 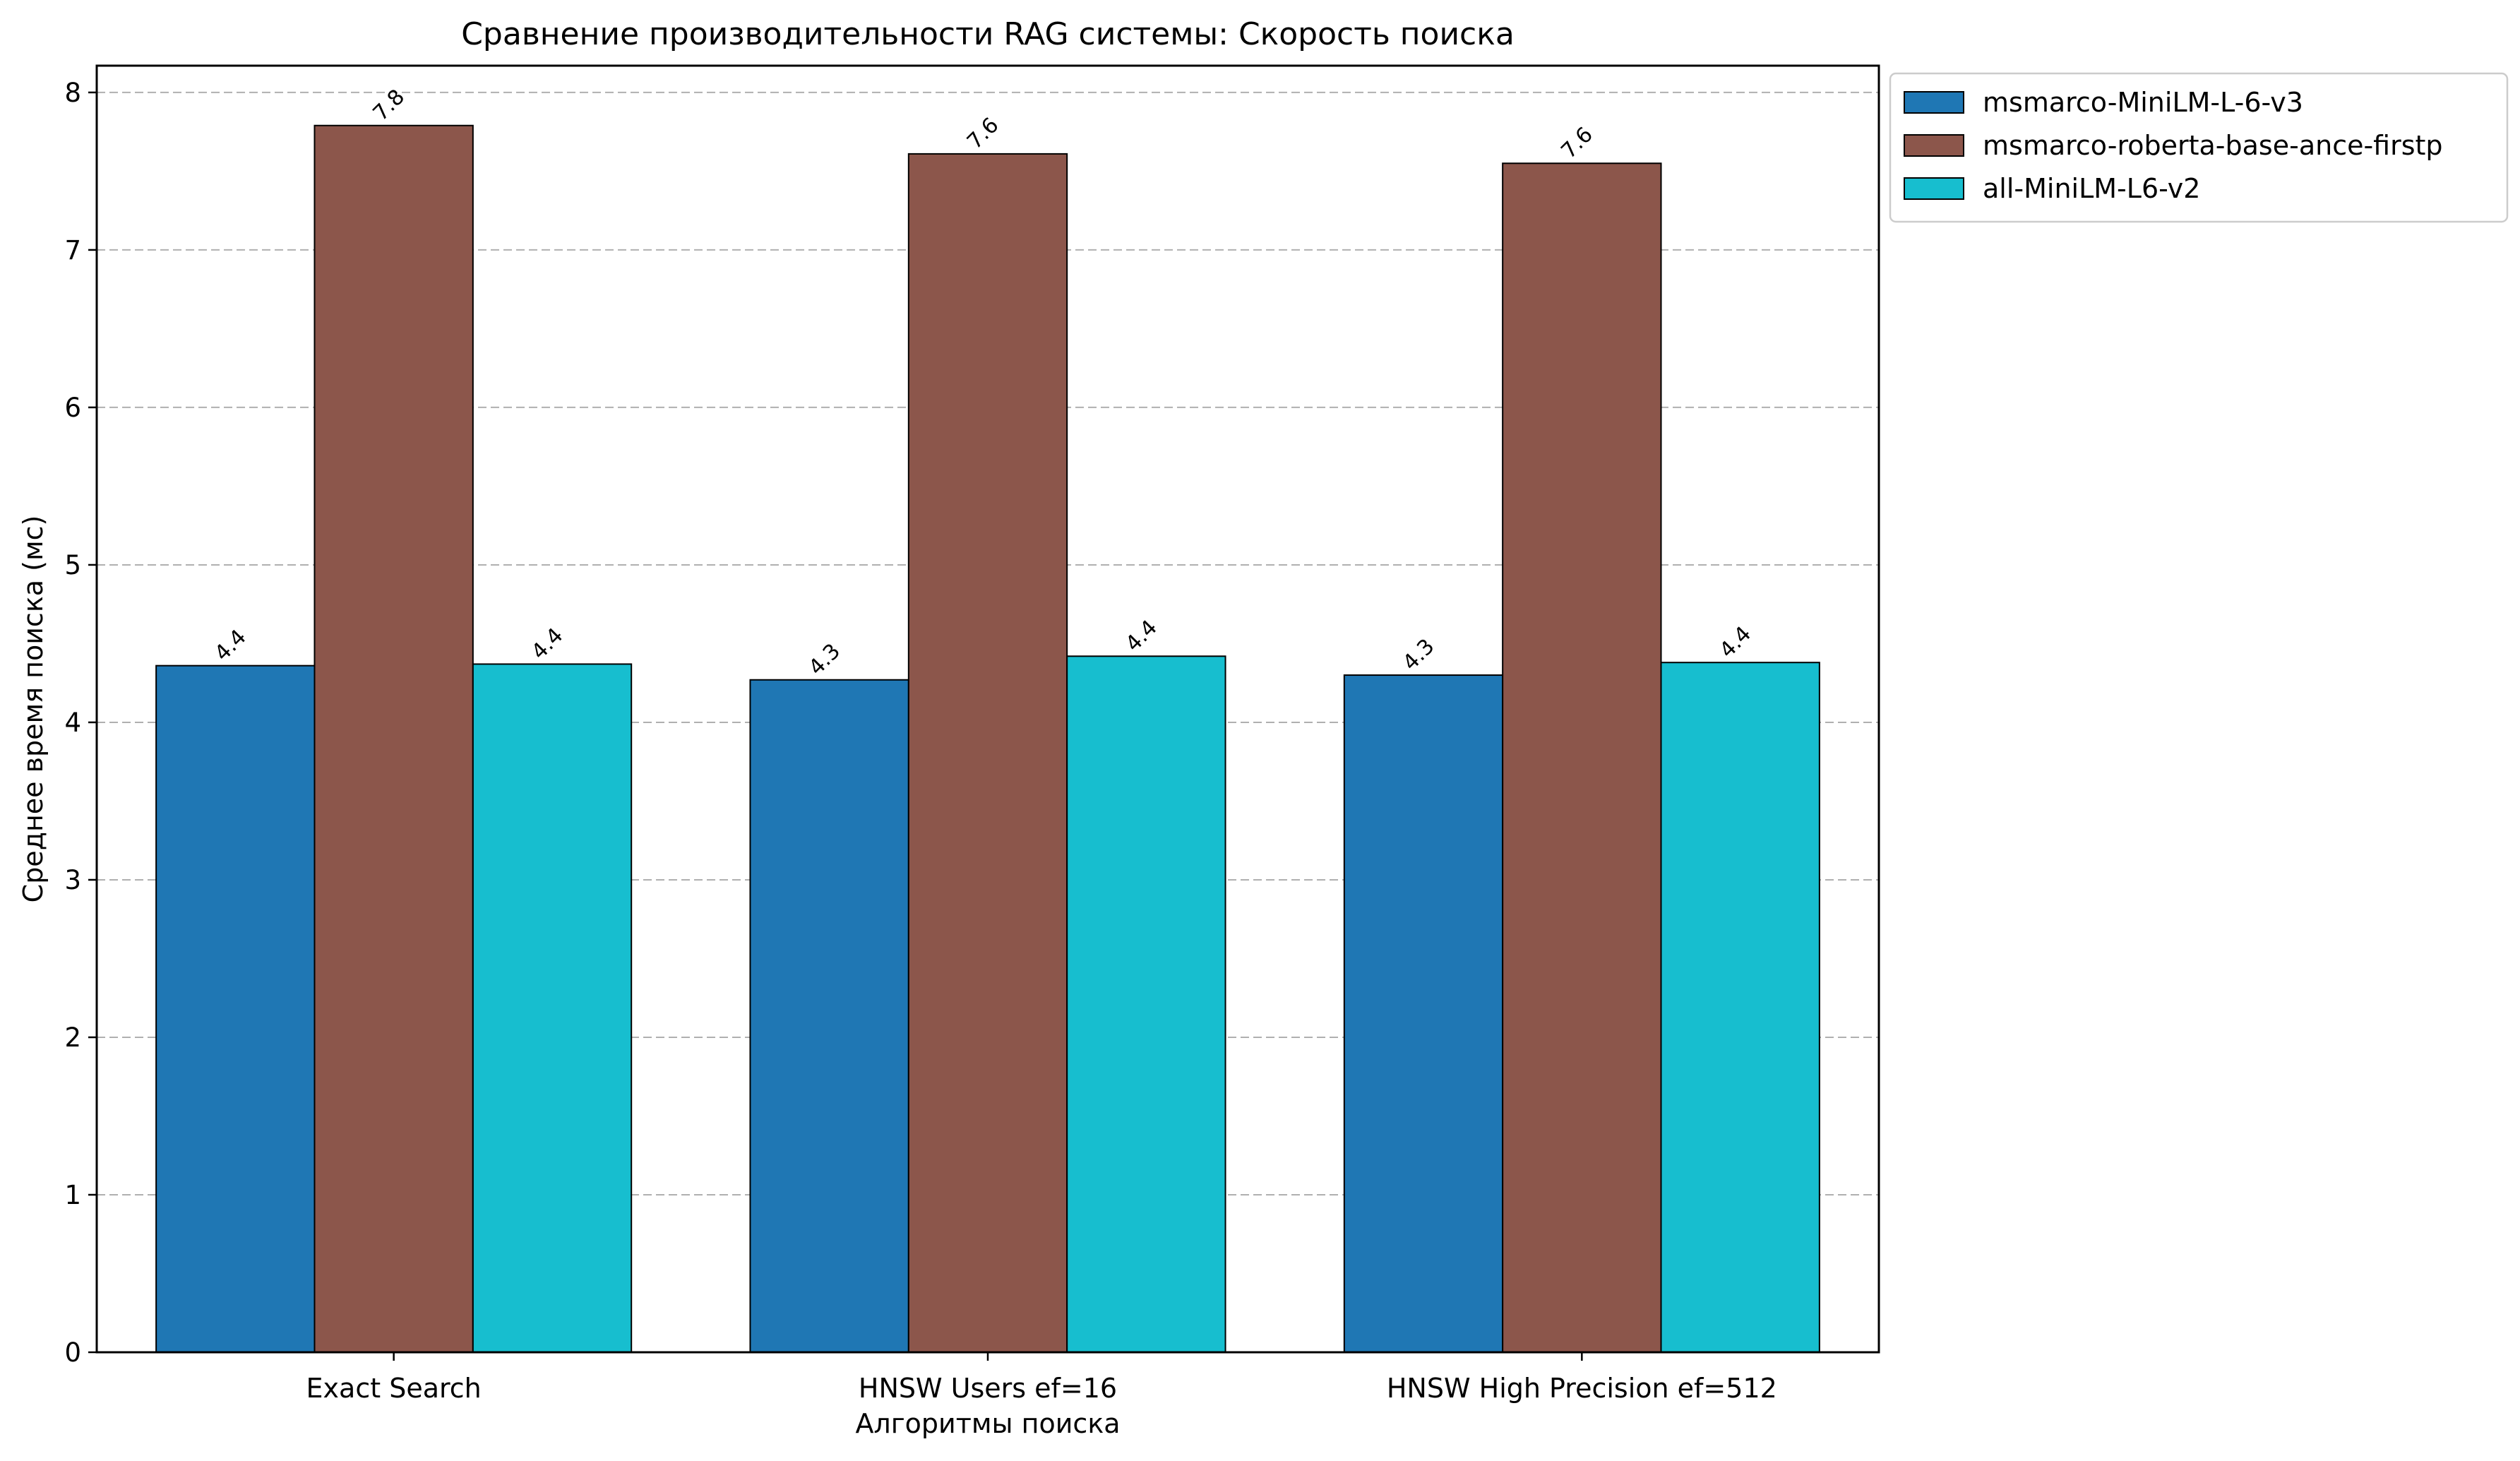 I want to click on x-tick-label: HNSW High Precision ef=512, so click(x=1582, y=1388).